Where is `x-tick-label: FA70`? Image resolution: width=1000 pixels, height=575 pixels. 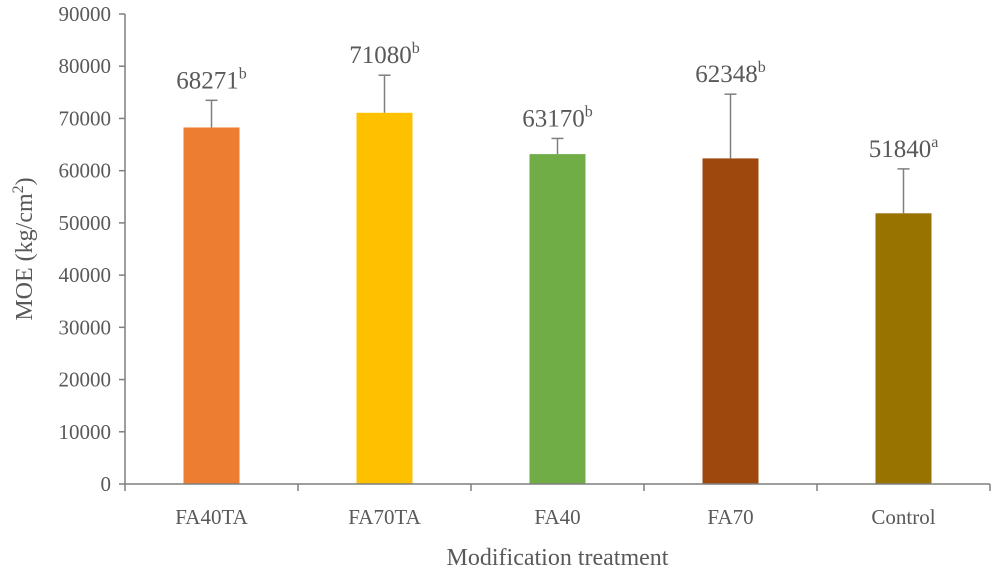
x-tick-label: FA70 is located at coordinates (730, 517).